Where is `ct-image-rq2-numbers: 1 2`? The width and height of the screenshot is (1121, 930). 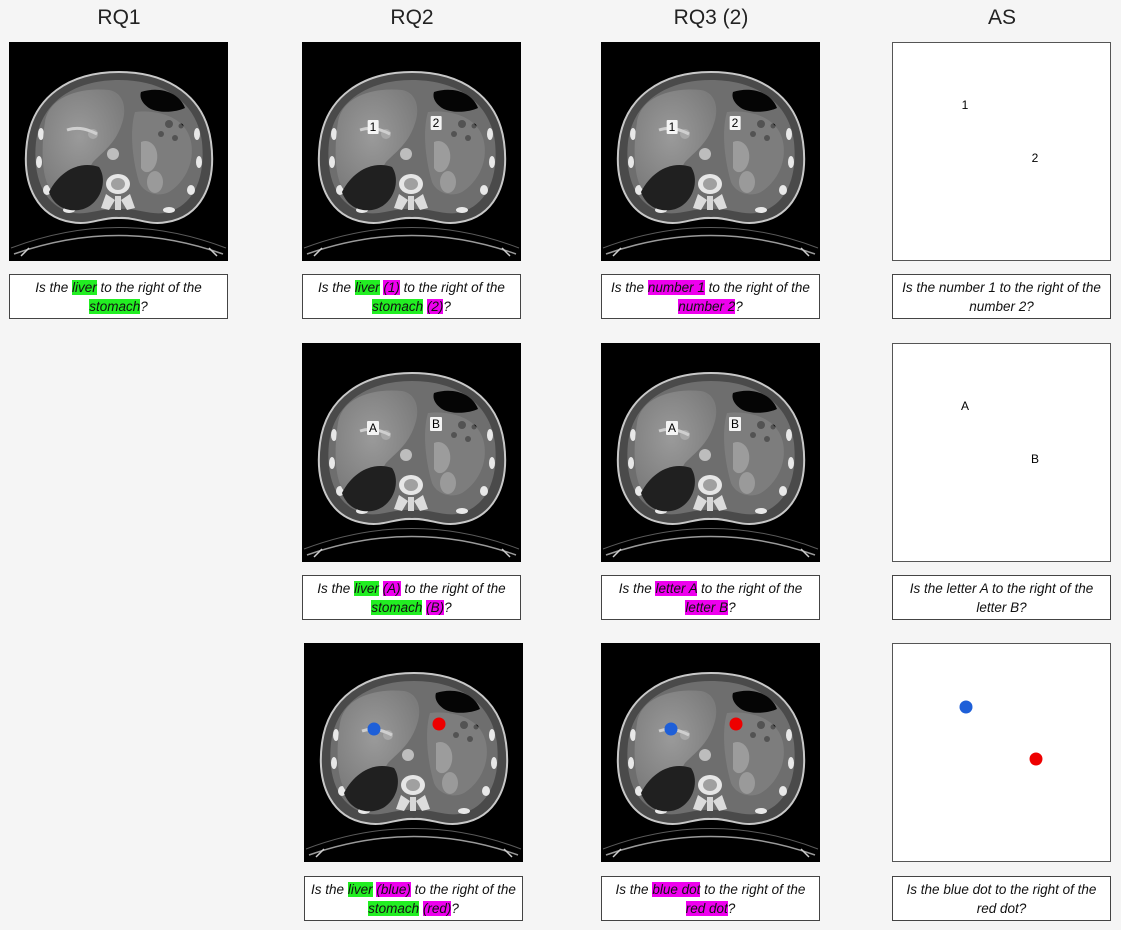
ct-image-rq2-numbers: 1 2 is located at coordinates (411, 151).